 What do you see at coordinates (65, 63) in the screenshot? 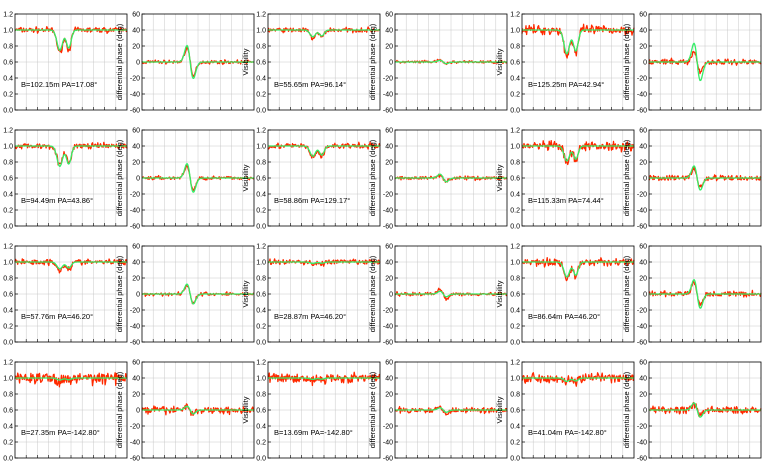
I see `visibility-panel-0: 0.0 0.2 0.4 0.6 0.8 1.0 1.2 B=102.15m PA=17.08°` at bounding box center [65, 63].